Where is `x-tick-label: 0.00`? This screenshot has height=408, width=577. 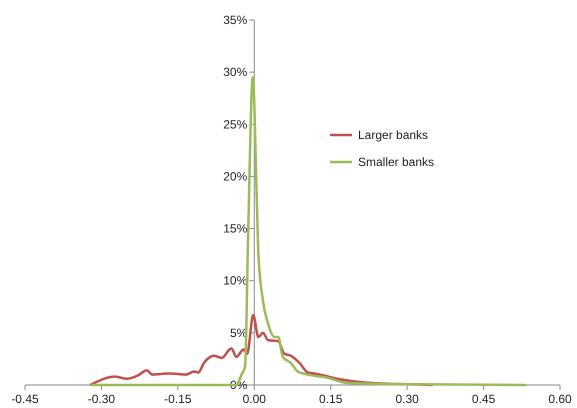 x-tick-label: 0.00 is located at coordinates (254, 399).